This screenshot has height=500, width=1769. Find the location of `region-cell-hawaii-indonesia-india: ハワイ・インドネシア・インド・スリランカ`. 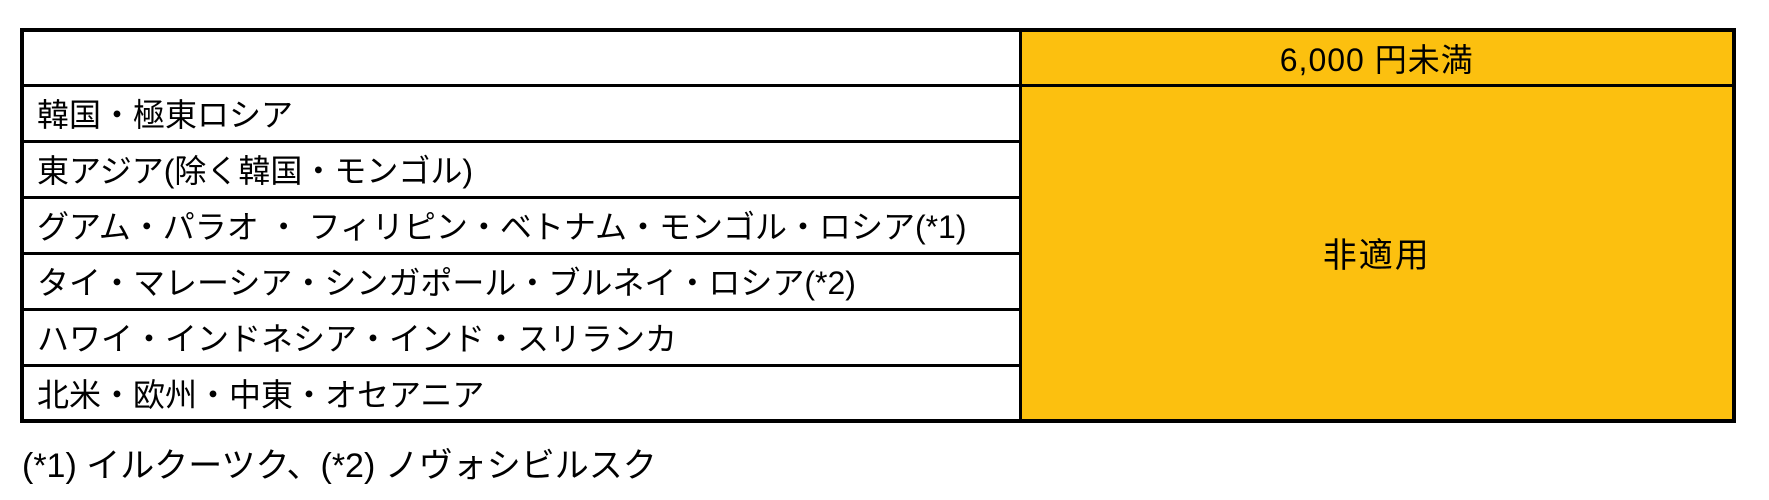

region-cell-hawaii-indonesia-india: ハワイ・インドネシア・インド・スリランカ is located at coordinates (521, 337).